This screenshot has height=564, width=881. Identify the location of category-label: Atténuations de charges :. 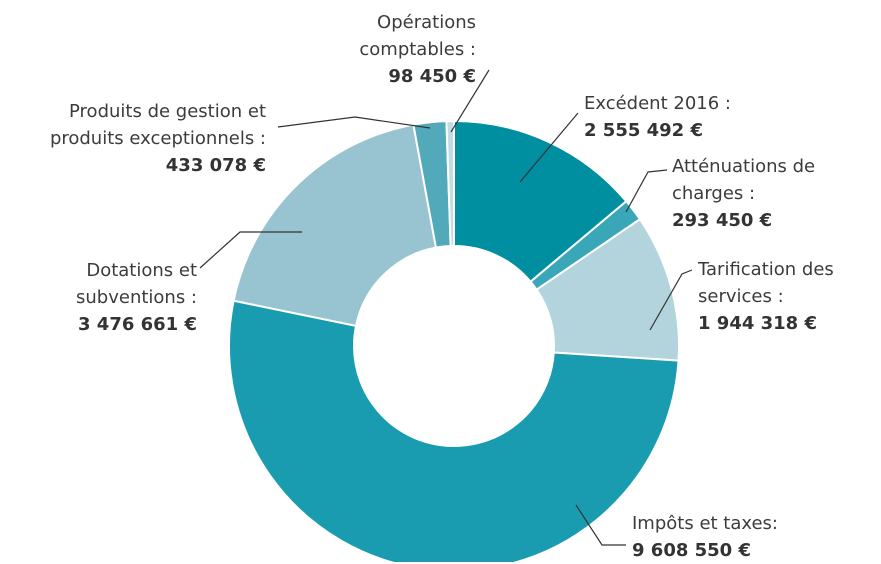
(744, 180).